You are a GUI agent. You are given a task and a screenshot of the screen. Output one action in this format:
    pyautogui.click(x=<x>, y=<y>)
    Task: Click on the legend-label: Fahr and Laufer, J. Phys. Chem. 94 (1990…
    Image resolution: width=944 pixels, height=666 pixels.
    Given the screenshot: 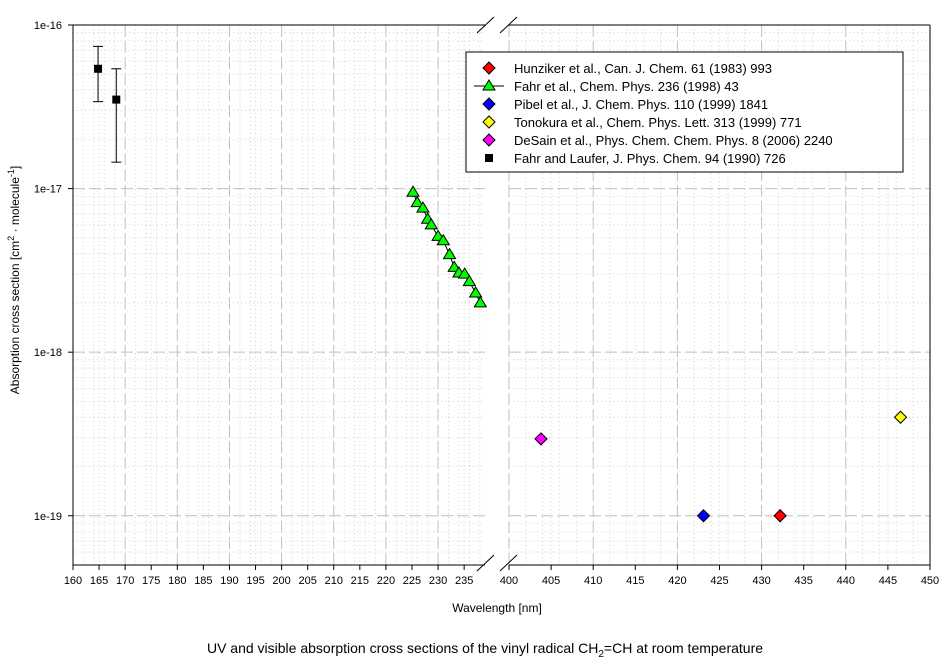 What is the action you would take?
    pyautogui.click(x=650, y=158)
    